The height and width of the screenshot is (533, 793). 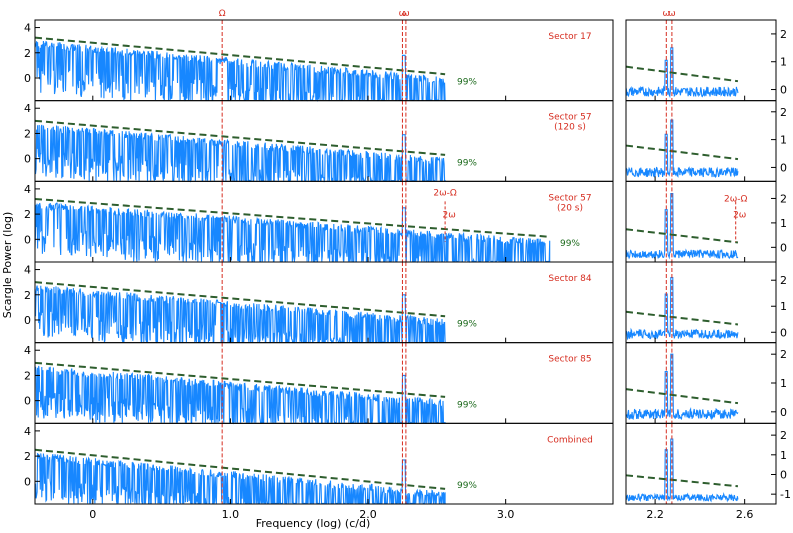 I want to click on sector-label: (20 s), so click(x=570, y=208).